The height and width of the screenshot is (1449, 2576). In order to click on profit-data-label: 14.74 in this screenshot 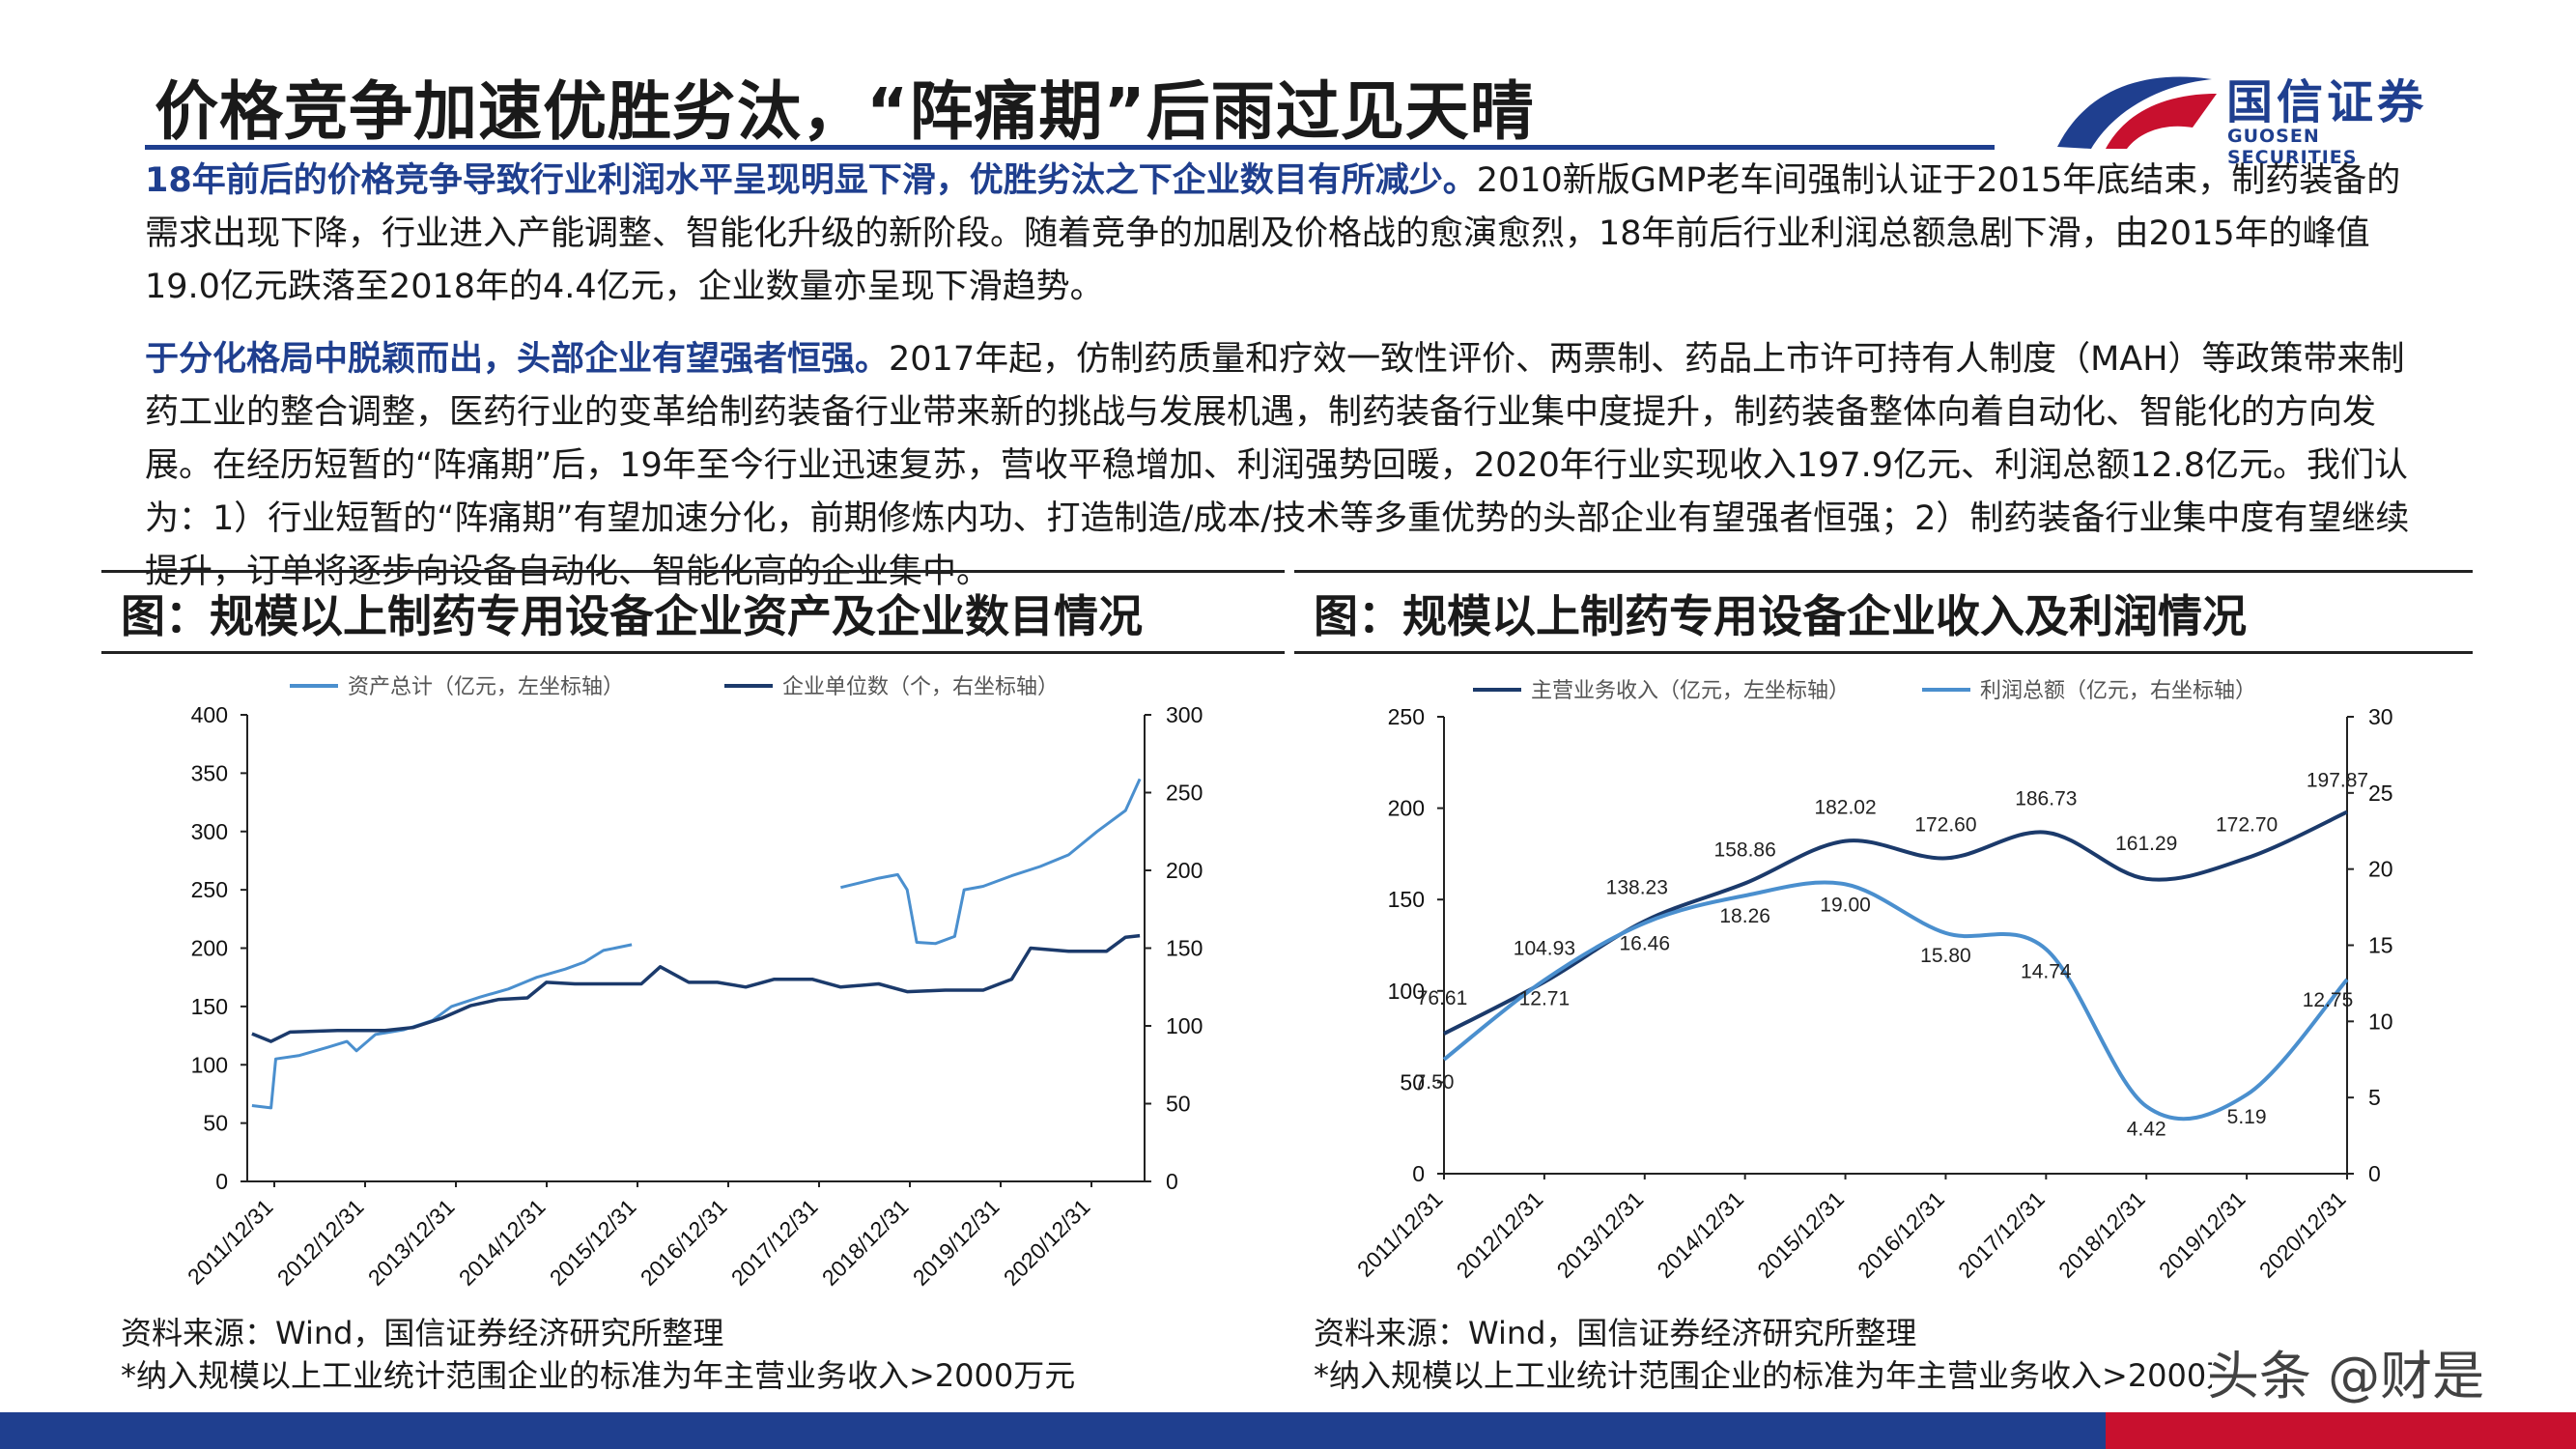, I will do `click(2046, 972)`.